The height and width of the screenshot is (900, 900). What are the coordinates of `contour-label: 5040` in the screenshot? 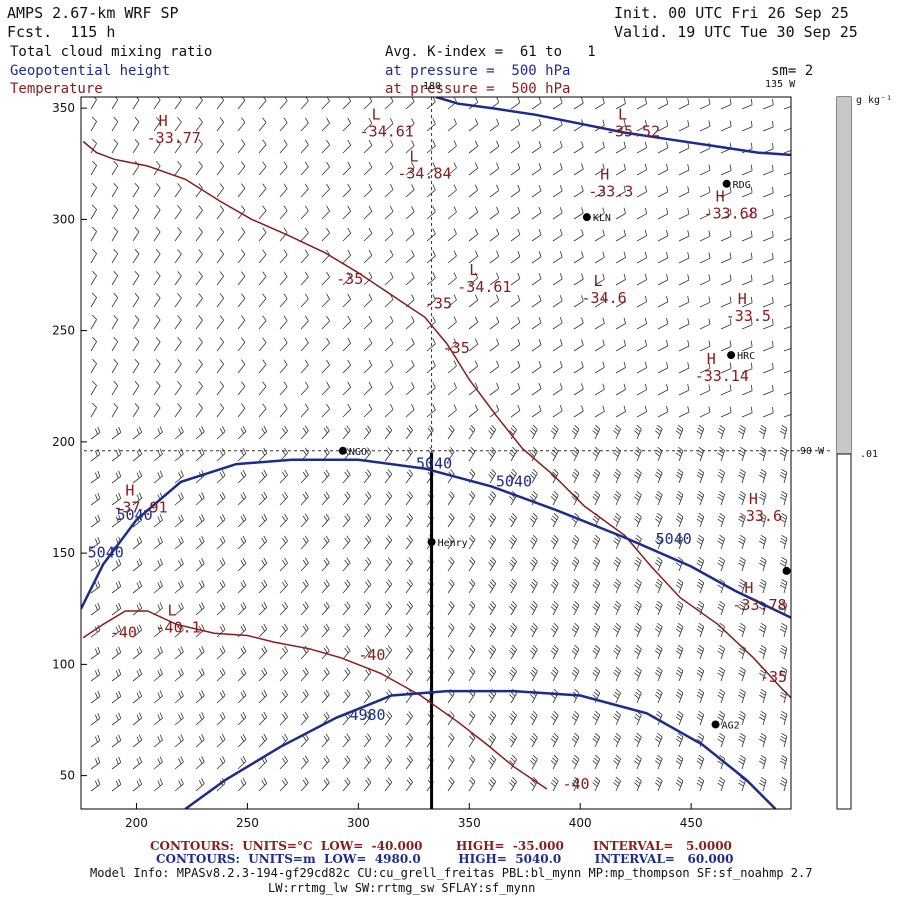 It's located at (514, 481).